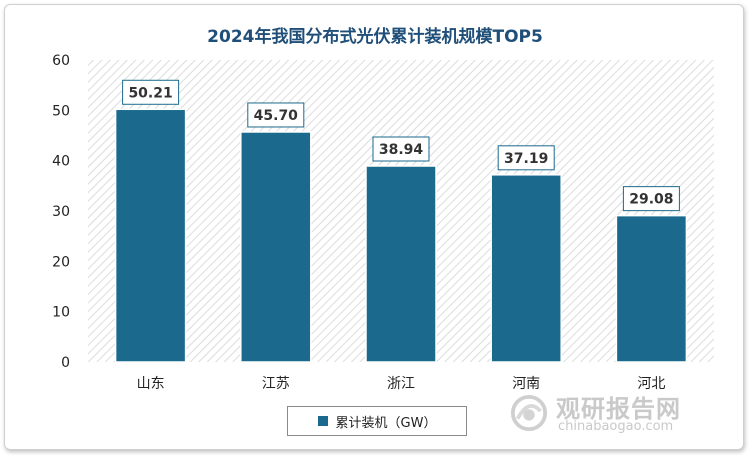 The height and width of the screenshot is (455, 750). I want to click on x-tick-label: 山东, so click(151, 384).